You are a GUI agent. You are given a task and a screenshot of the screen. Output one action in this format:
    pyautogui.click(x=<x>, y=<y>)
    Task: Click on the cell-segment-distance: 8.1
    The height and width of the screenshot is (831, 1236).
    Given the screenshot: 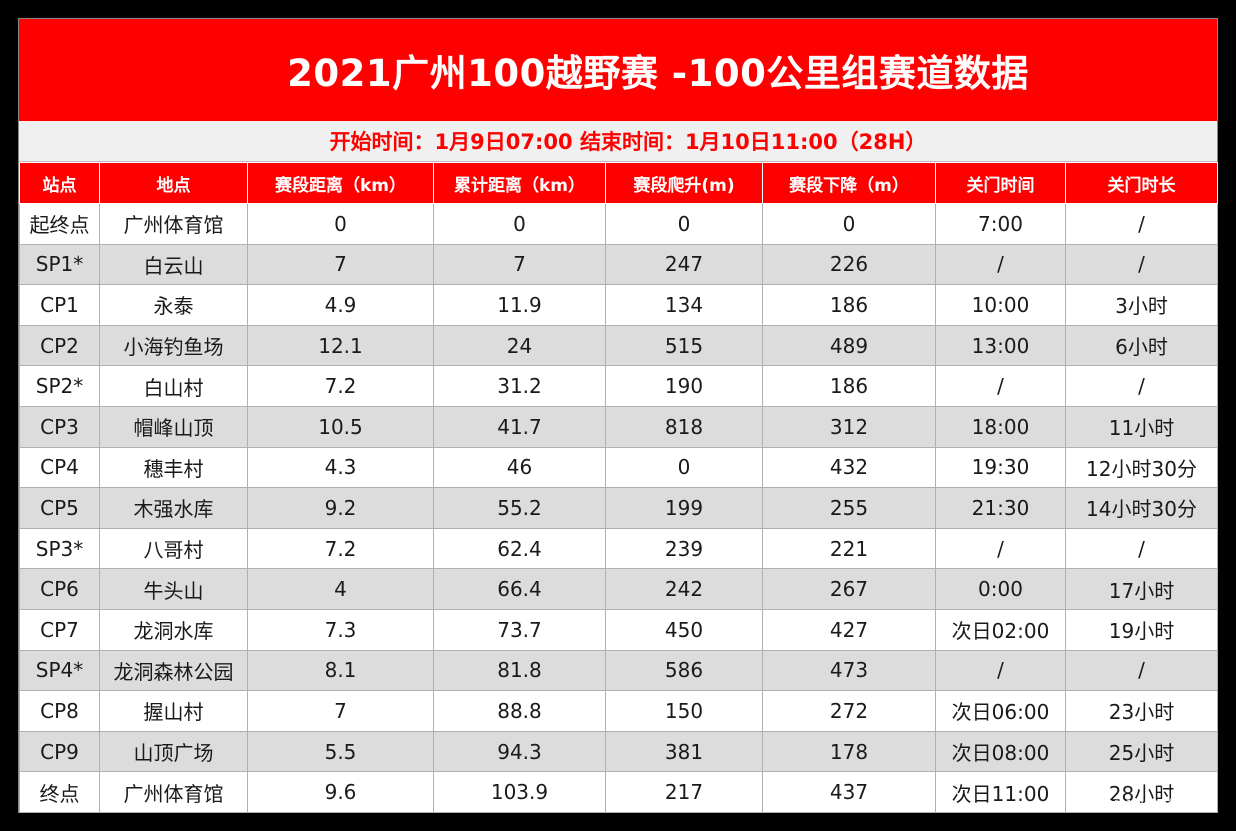 What is the action you would take?
    pyautogui.click(x=340, y=670)
    